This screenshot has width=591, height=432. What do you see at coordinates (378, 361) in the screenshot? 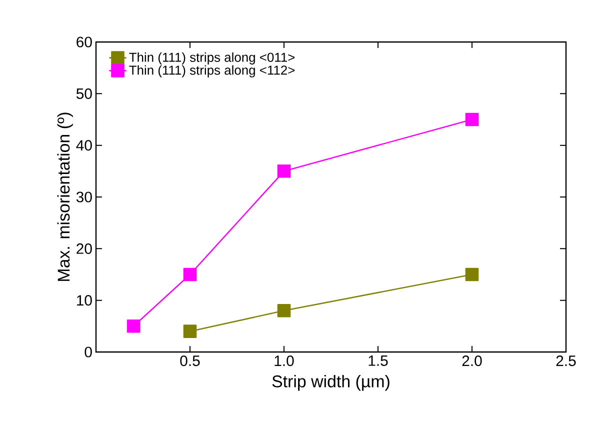
I see `x-tick-label: 1.5` at bounding box center [378, 361].